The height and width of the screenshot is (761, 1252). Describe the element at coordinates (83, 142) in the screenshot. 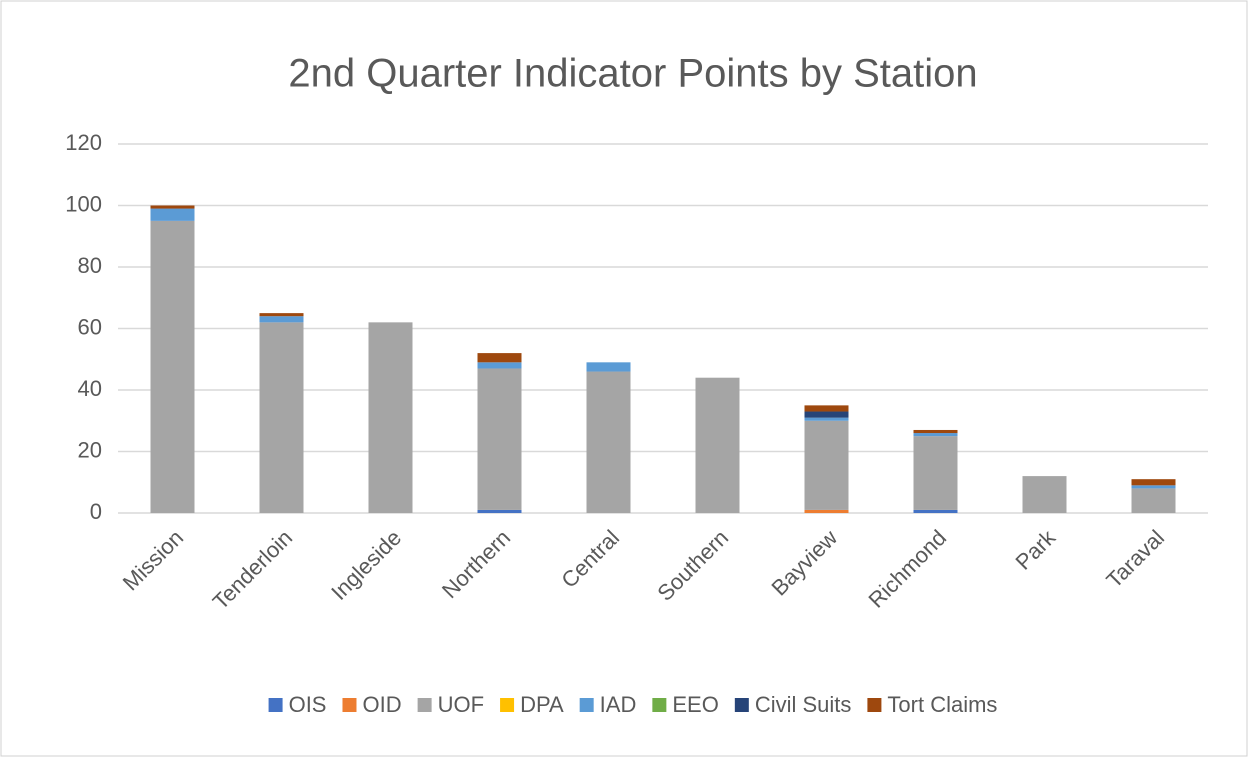

I see `y-tick-label: 120` at that location.